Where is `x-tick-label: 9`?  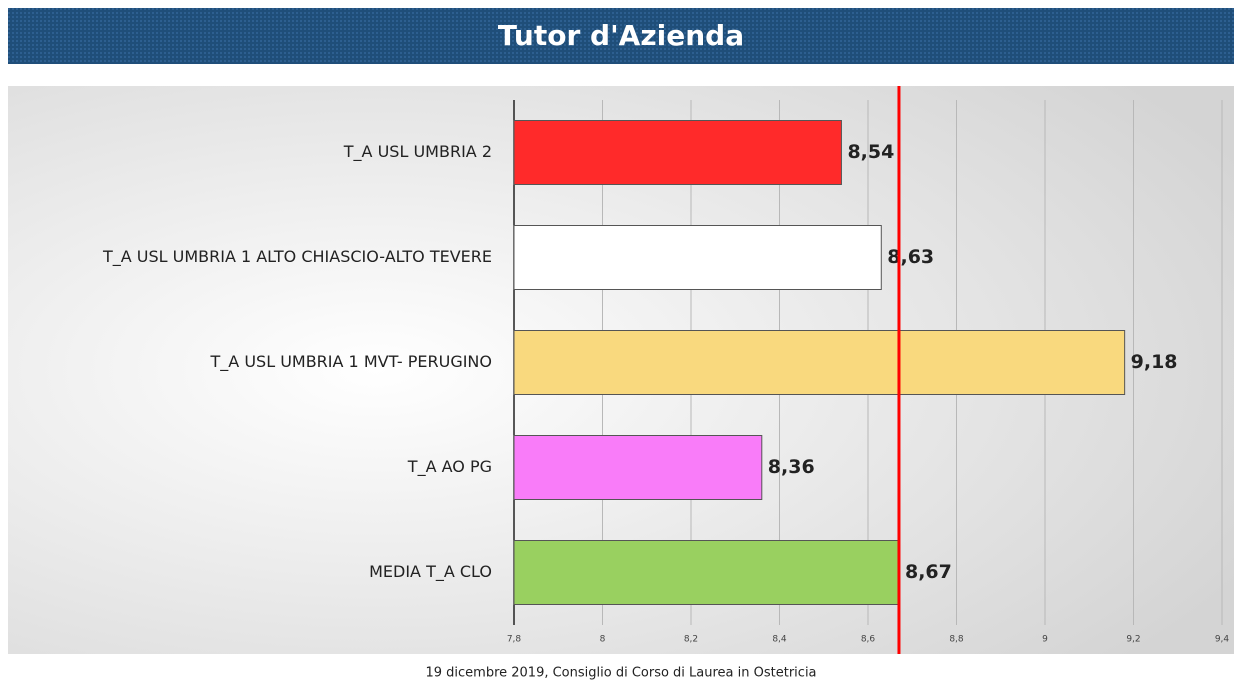 x-tick-label: 9 is located at coordinates (1045, 640).